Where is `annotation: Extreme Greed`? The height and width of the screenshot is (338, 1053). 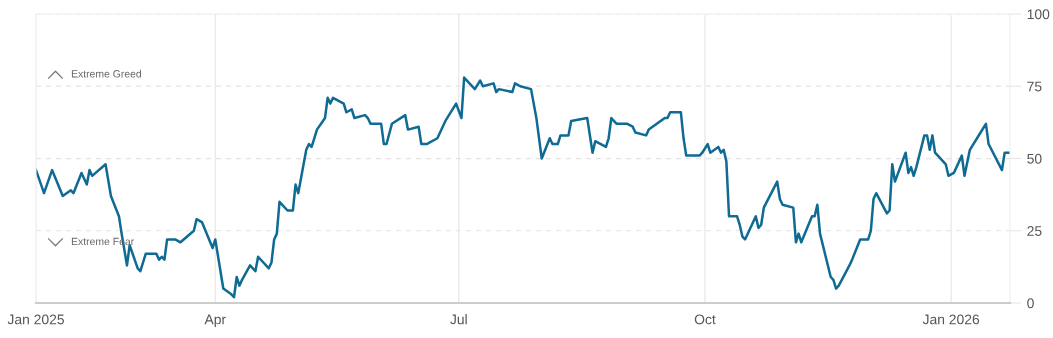 annotation: Extreme Greed is located at coordinates (106, 73).